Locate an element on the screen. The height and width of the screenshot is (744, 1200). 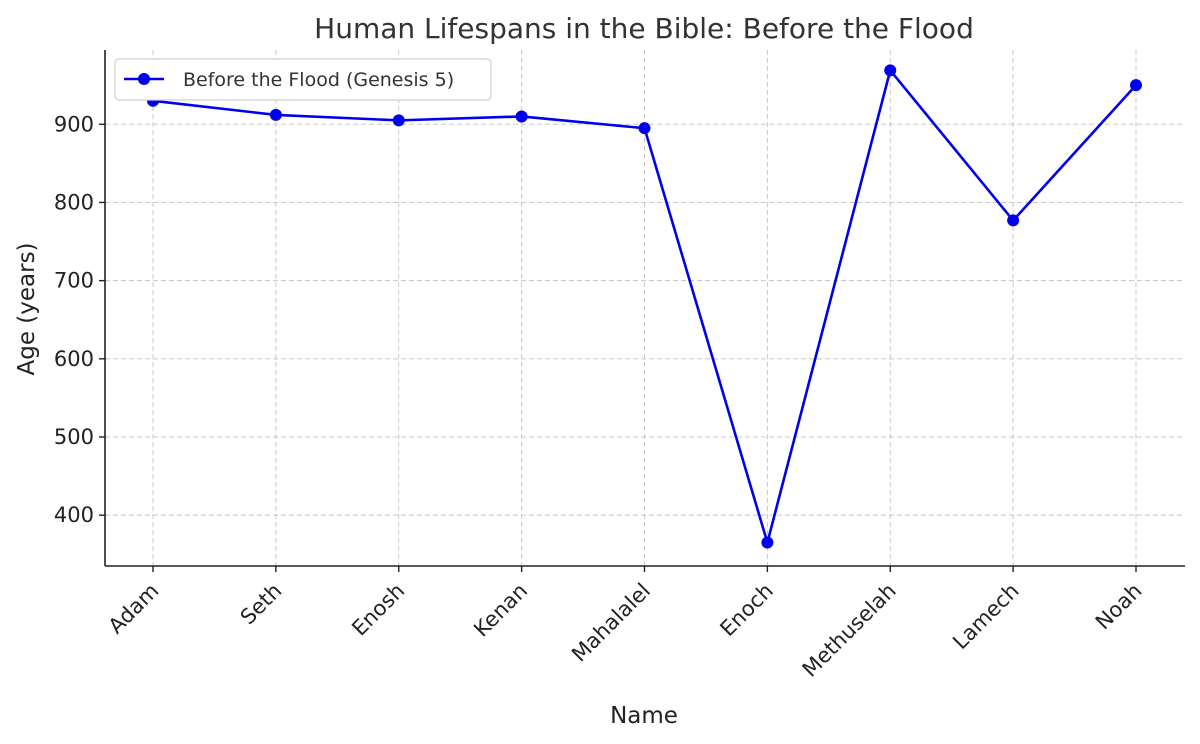
y-tick-label: 600 is located at coordinates (74, 359).